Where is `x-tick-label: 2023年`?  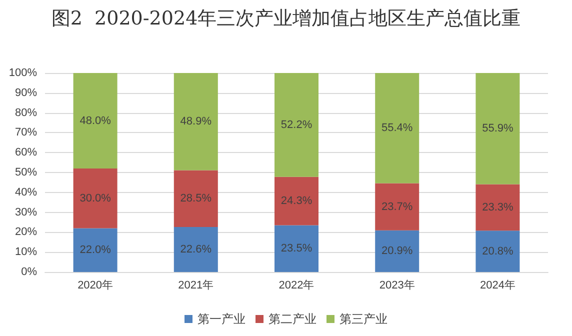
x-tick-label: 2023年 is located at coordinates (397, 286).